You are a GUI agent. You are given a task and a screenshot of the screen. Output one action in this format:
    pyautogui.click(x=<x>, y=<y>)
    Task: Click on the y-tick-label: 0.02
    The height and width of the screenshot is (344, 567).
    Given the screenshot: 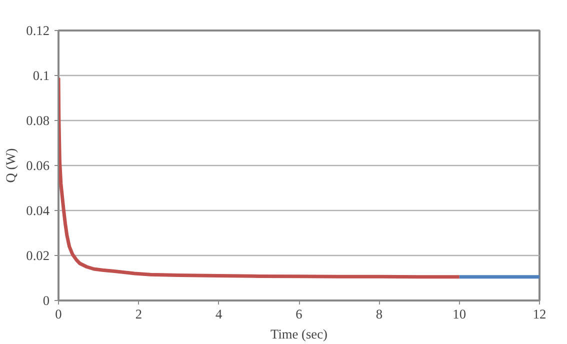 What is the action you would take?
    pyautogui.click(x=38, y=255)
    